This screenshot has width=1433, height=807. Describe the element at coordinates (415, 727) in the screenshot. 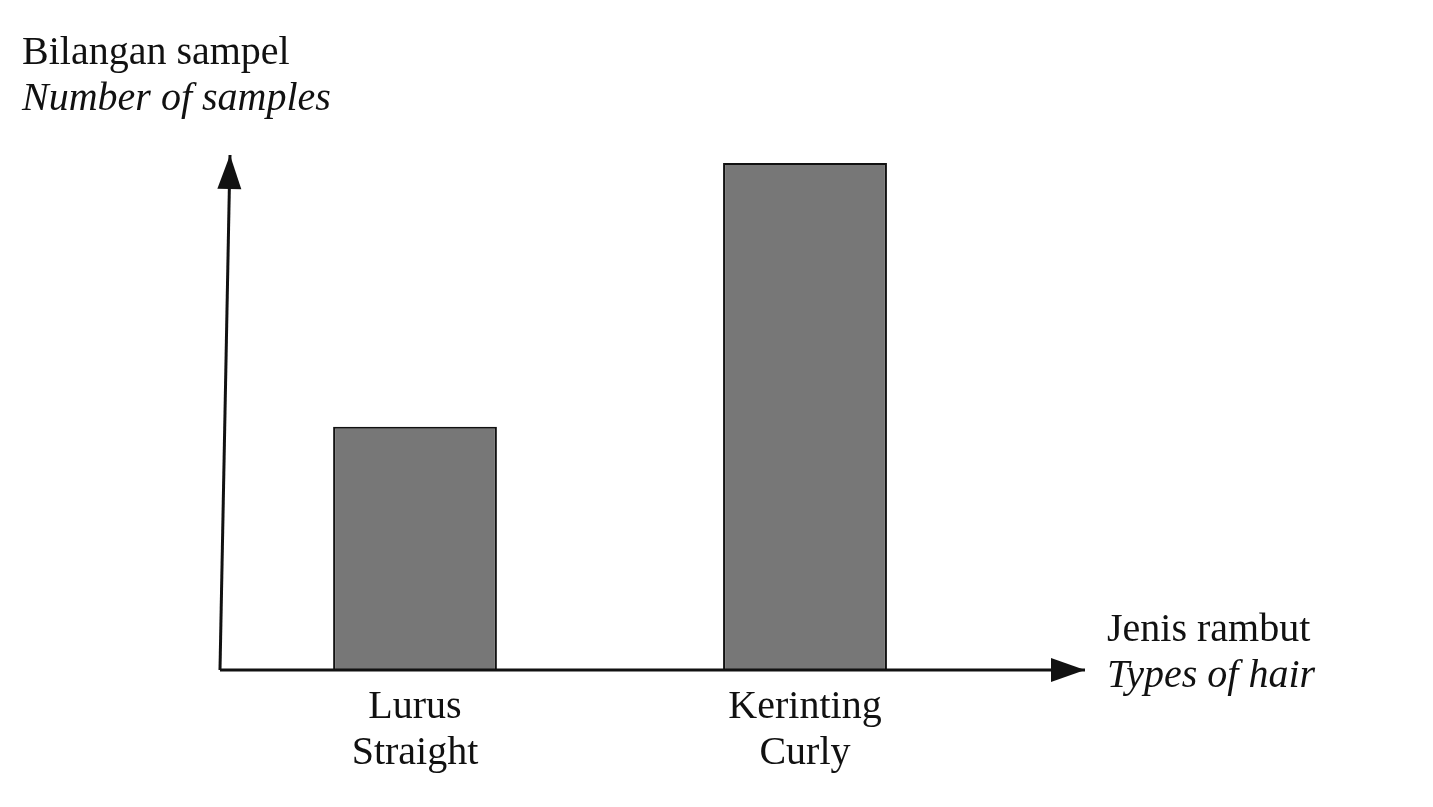

I see `x-tick-label: Lurus Straight` at that location.